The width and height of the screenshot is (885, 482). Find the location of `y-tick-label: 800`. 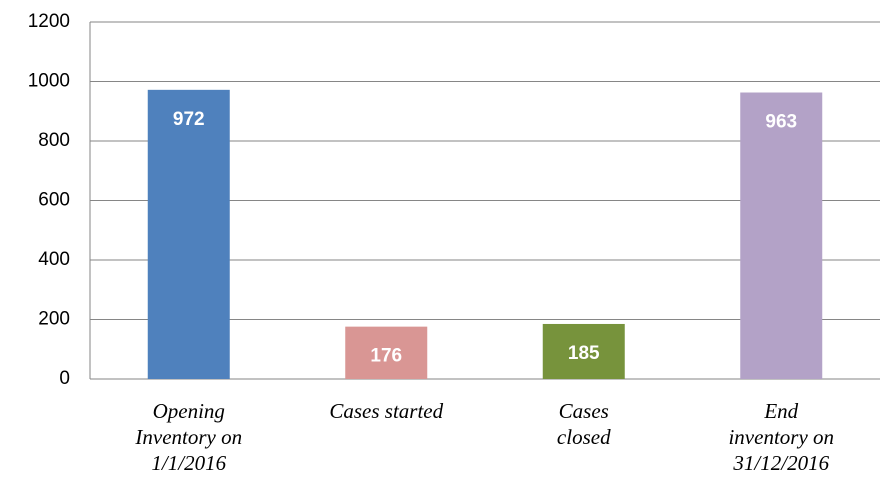

y-tick-label: 800 is located at coordinates (54, 140).